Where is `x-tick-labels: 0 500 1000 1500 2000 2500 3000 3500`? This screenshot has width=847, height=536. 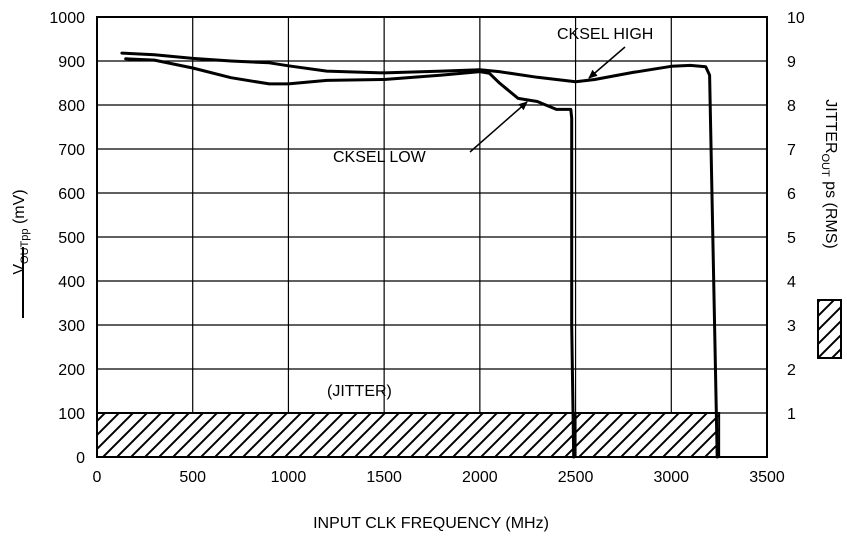
x-tick-labels: 0 500 1000 1500 2000 2500 3000 3500 is located at coordinates (439, 477).